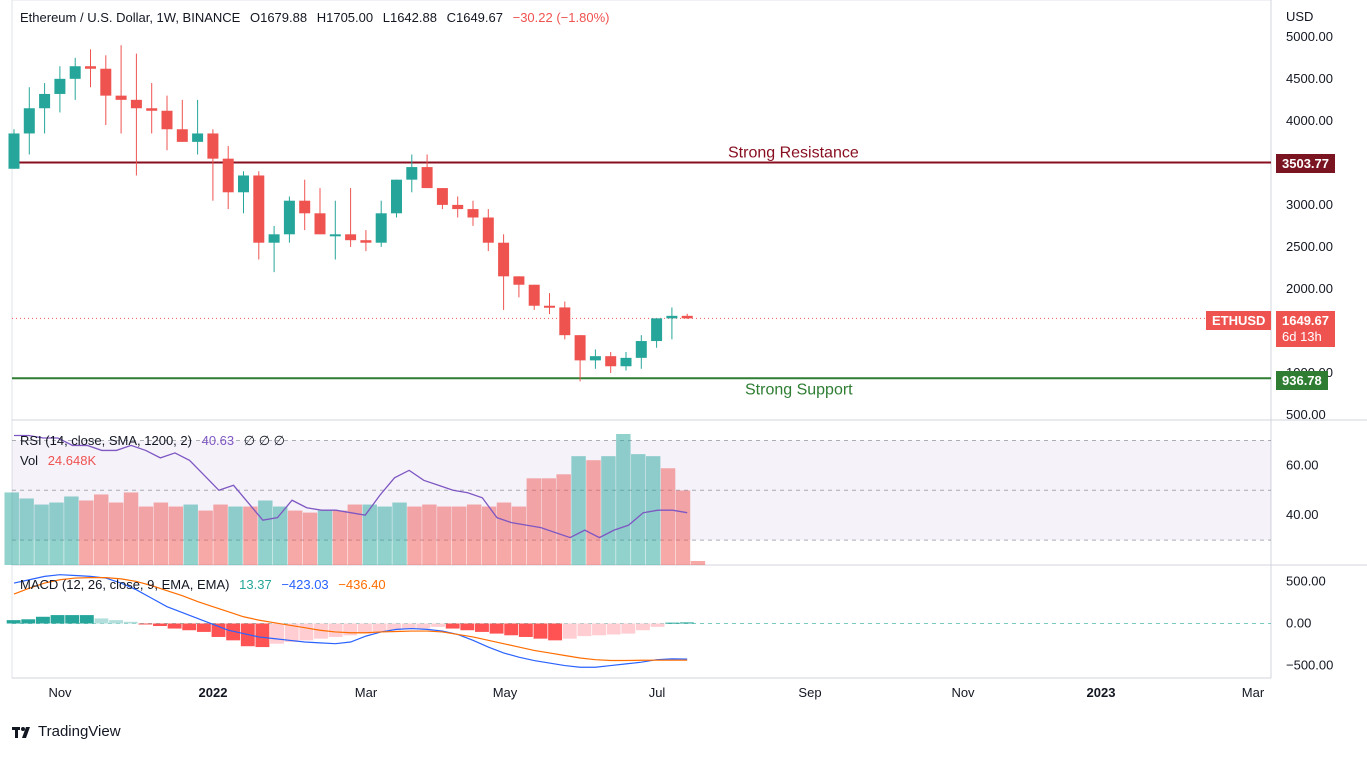 This screenshot has height=759, width=1367. What do you see at coordinates (1306, 580) in the screenshot?
I see `macd-tick-label: 500.00` at bounding box center [1306, 580].